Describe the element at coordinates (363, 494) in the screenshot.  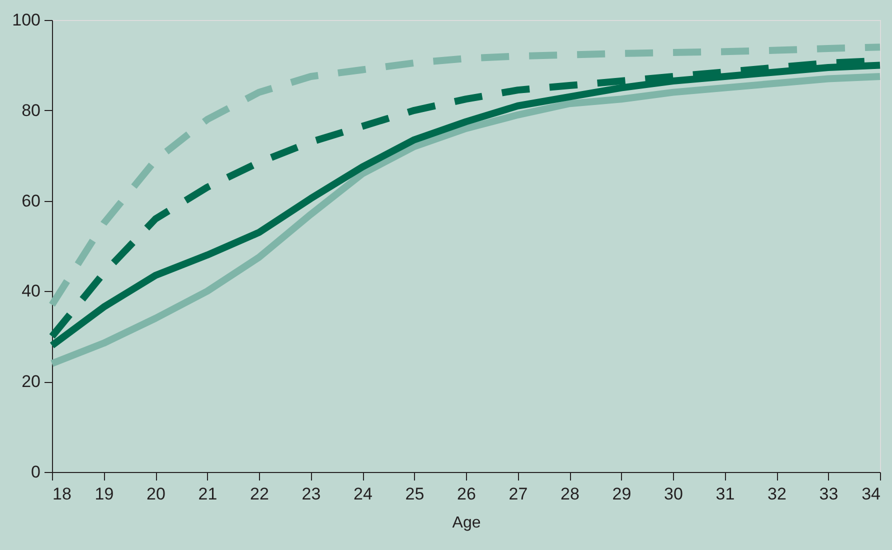
I see `x-tick-label: 24` at that location.